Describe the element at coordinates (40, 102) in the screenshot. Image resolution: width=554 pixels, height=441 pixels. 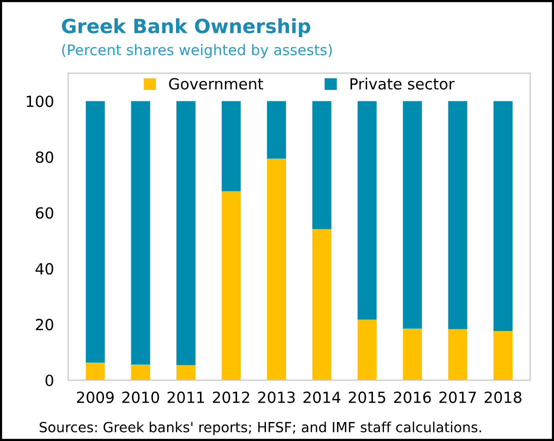
I see `y-tick-label: 100` at that location.